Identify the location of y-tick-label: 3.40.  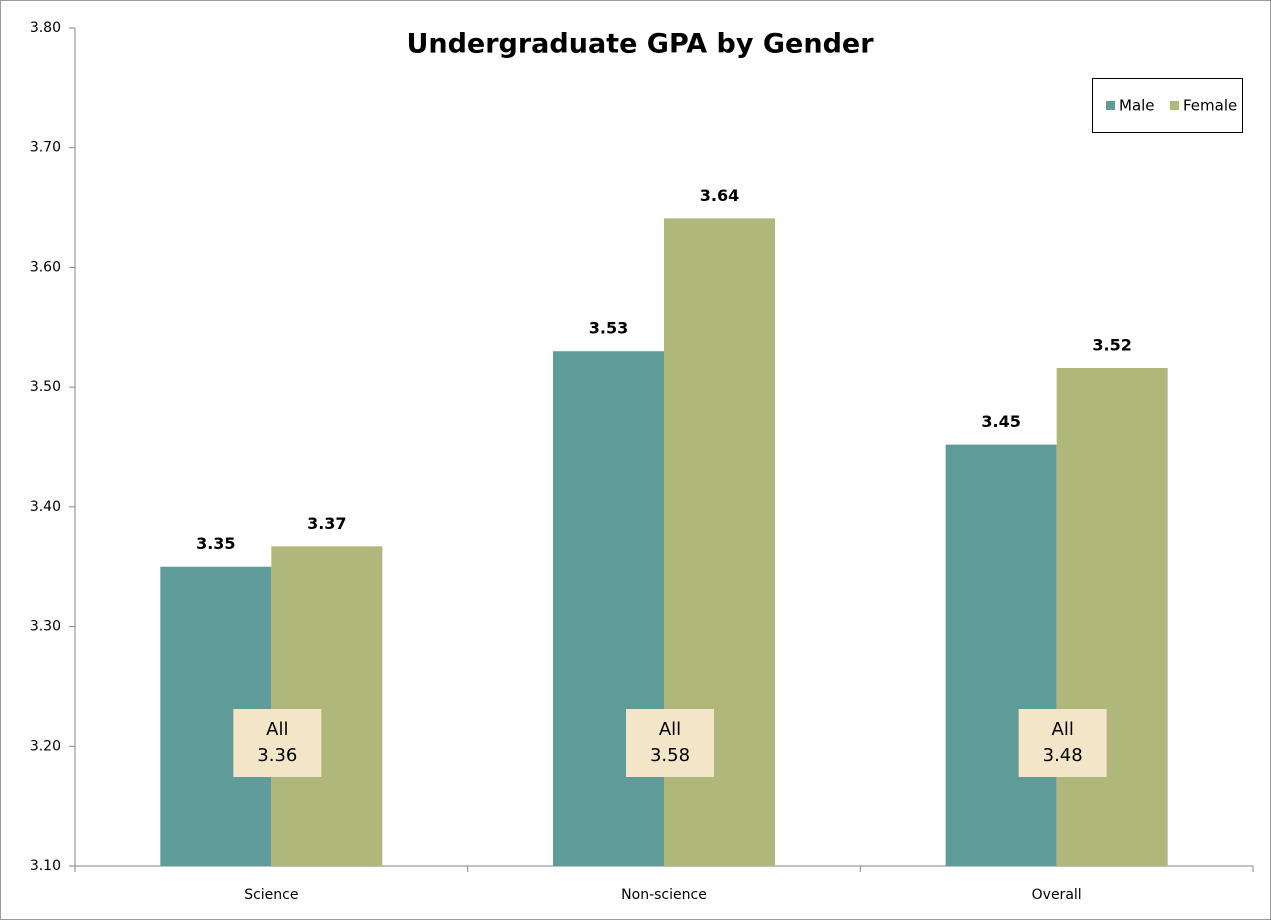
(45, 507).